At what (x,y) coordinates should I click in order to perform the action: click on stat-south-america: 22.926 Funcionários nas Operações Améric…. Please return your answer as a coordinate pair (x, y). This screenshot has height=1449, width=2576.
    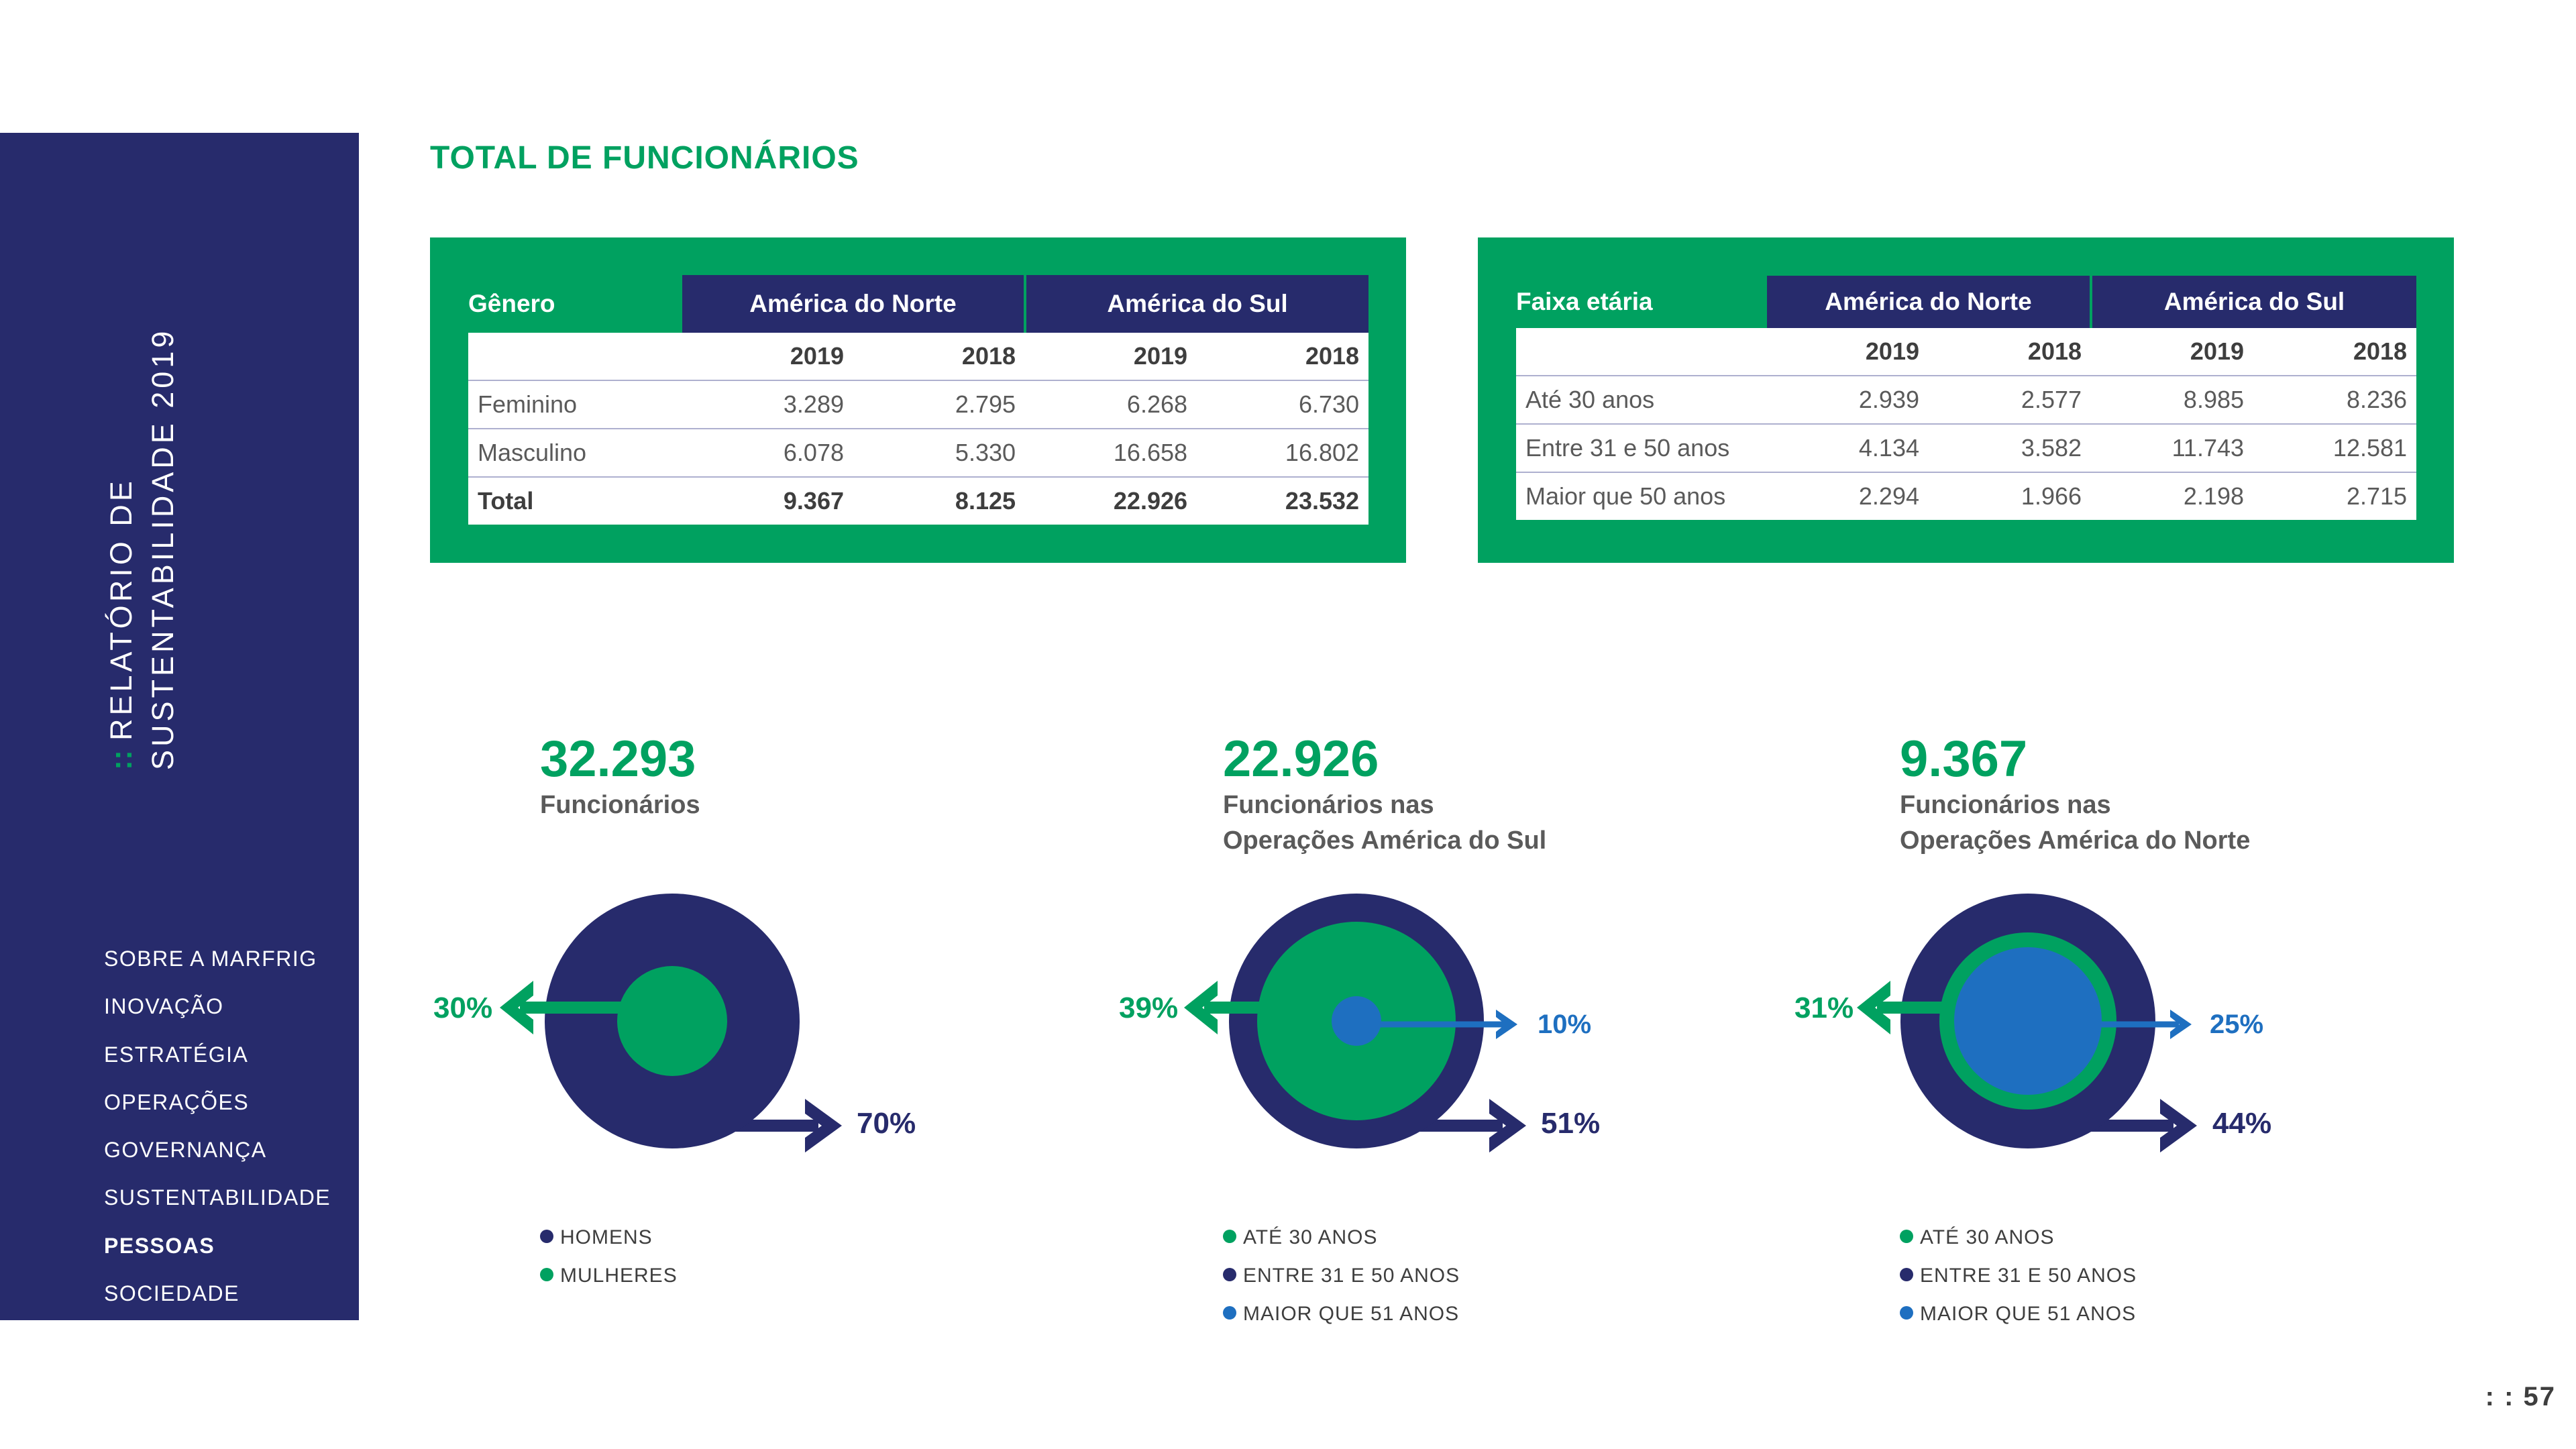
    Looking at the image, I should click on (1384, 795).